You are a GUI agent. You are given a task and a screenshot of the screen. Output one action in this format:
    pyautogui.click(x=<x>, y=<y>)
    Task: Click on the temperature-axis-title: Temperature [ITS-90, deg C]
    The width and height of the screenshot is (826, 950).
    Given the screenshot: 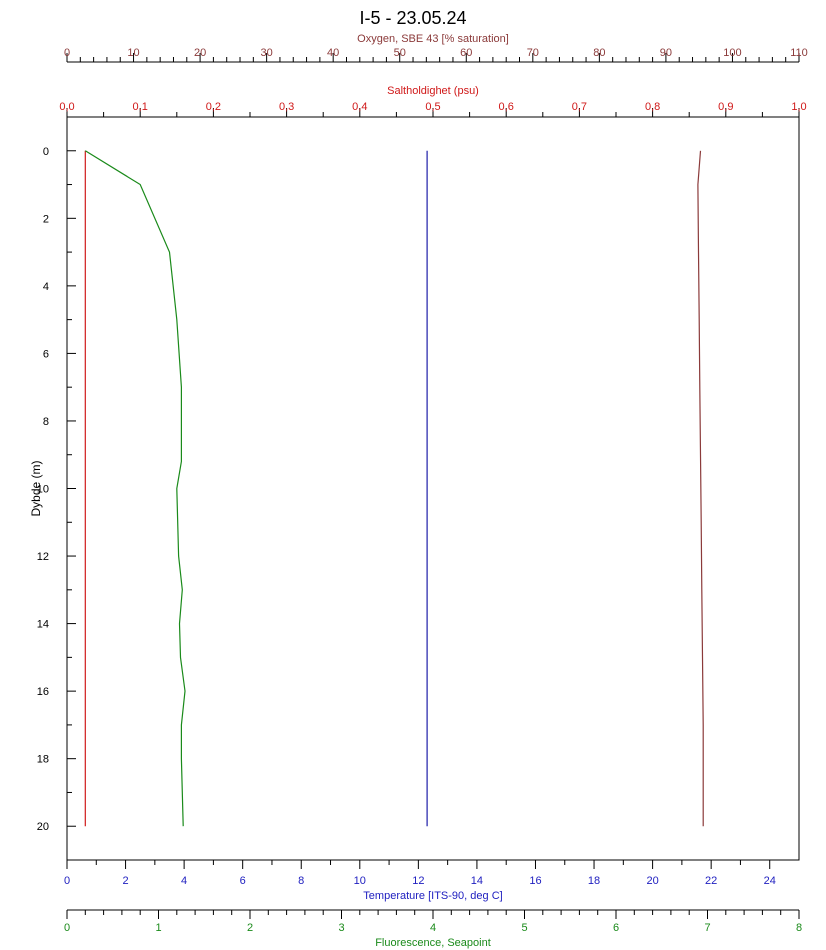 What is the action you would take?
    pyautogui.click(x=432, y=896)
    